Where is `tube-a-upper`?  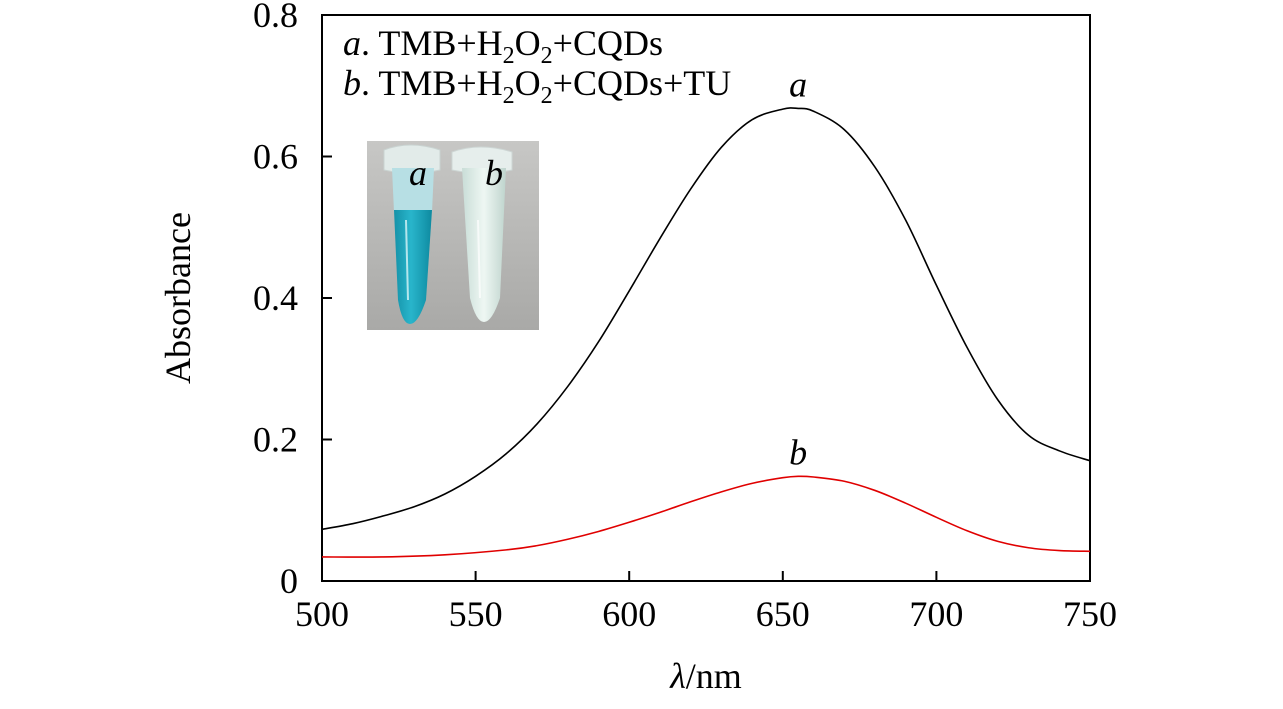
tube-a-upper is located at coordinates (413, 190).